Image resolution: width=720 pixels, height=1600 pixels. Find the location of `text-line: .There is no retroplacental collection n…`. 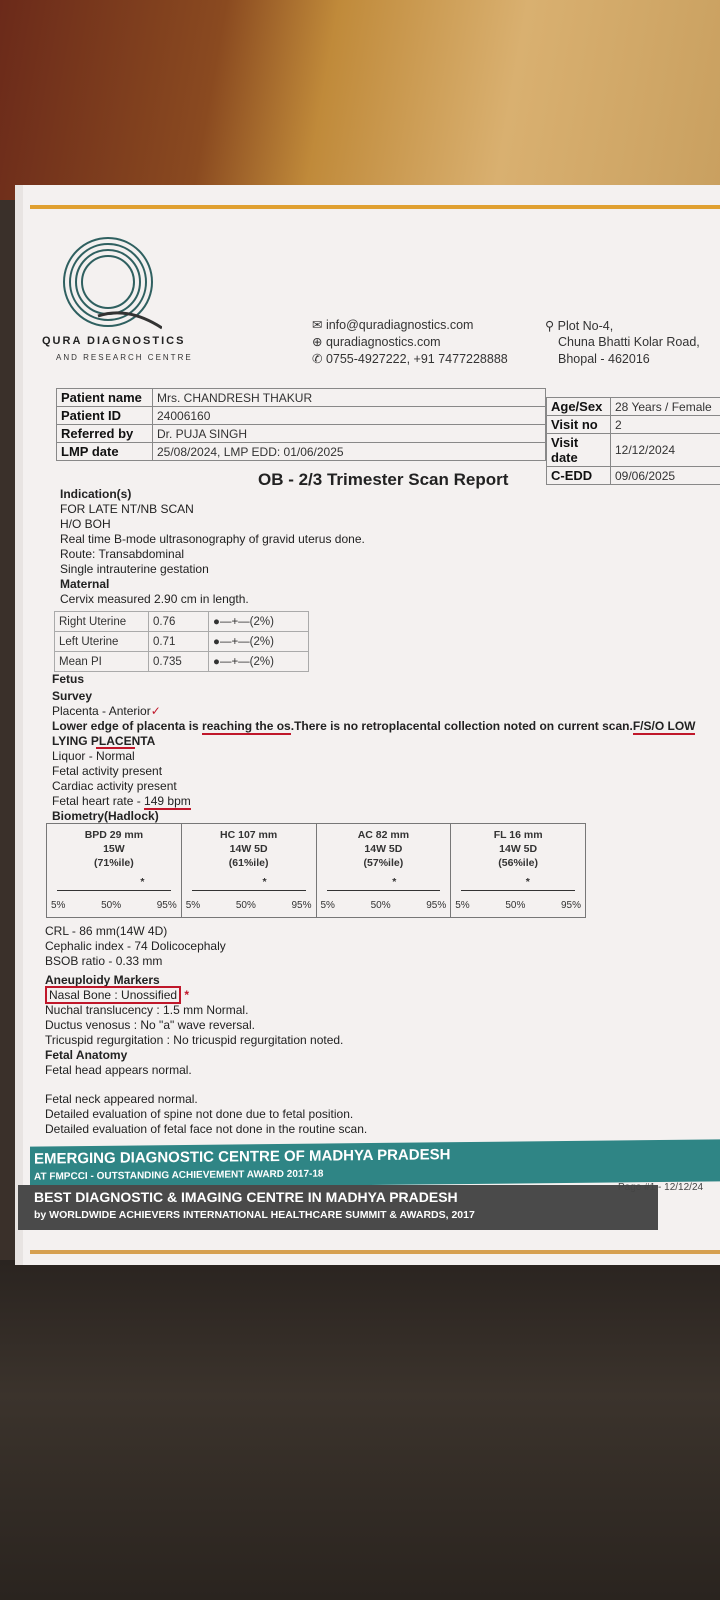

text-line: .There is no retroplacental collection n… is located at coordinates (461, 726).